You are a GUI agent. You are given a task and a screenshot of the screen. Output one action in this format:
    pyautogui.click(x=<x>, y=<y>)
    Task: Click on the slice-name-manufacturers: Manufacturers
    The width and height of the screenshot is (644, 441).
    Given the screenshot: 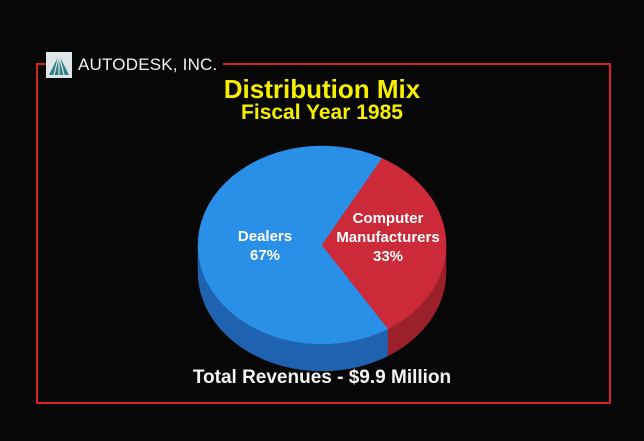 What is the action you would take?
    pyautogui.click(x=388, y=237)
    